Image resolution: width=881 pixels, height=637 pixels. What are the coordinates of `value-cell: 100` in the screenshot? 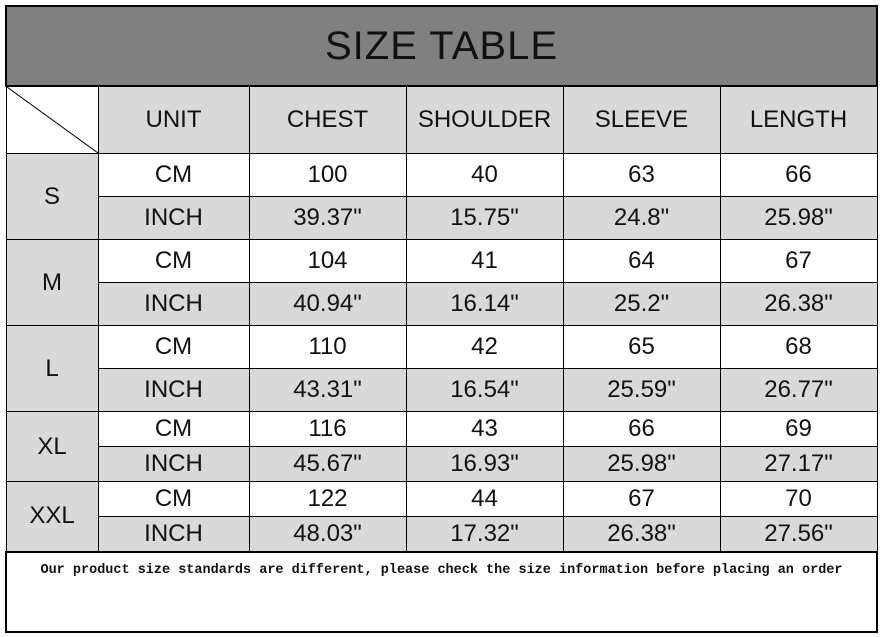 It's located at (327, 175).